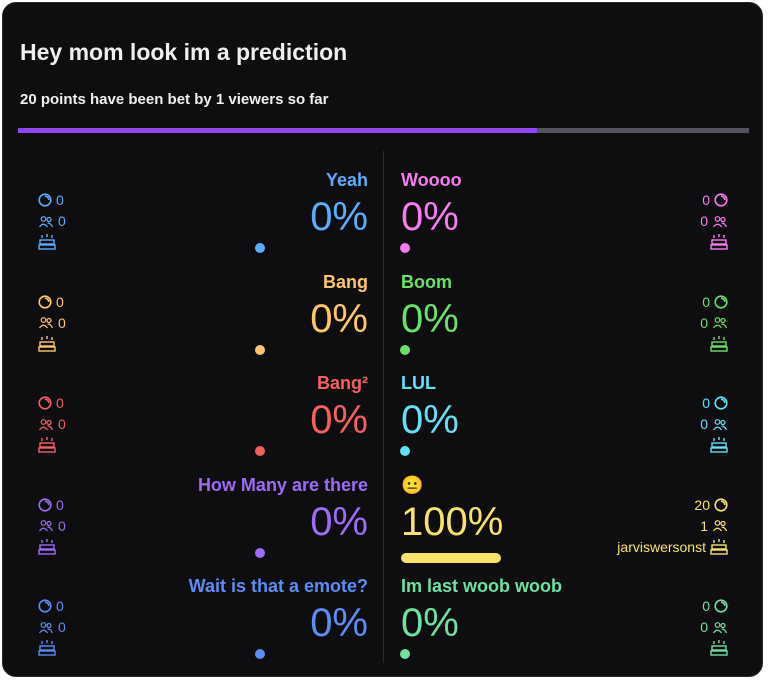 This screenshot has width=769, height=683. I want to click on outcome-right: Boom 0% 0 0, so click(383, 320).